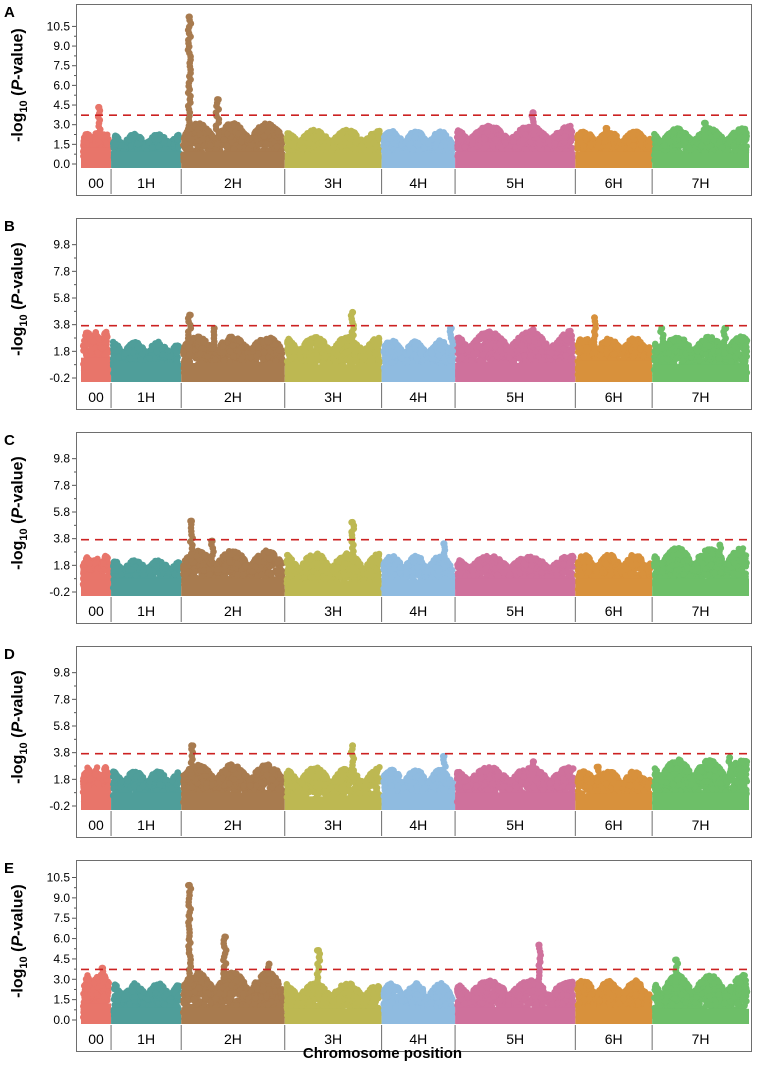 Image resolution: width=765 pixels, height=1069 pixels. Describe the element at coordinates (9, 226) in the screenshot. I see `panel-letter: B` at that location.